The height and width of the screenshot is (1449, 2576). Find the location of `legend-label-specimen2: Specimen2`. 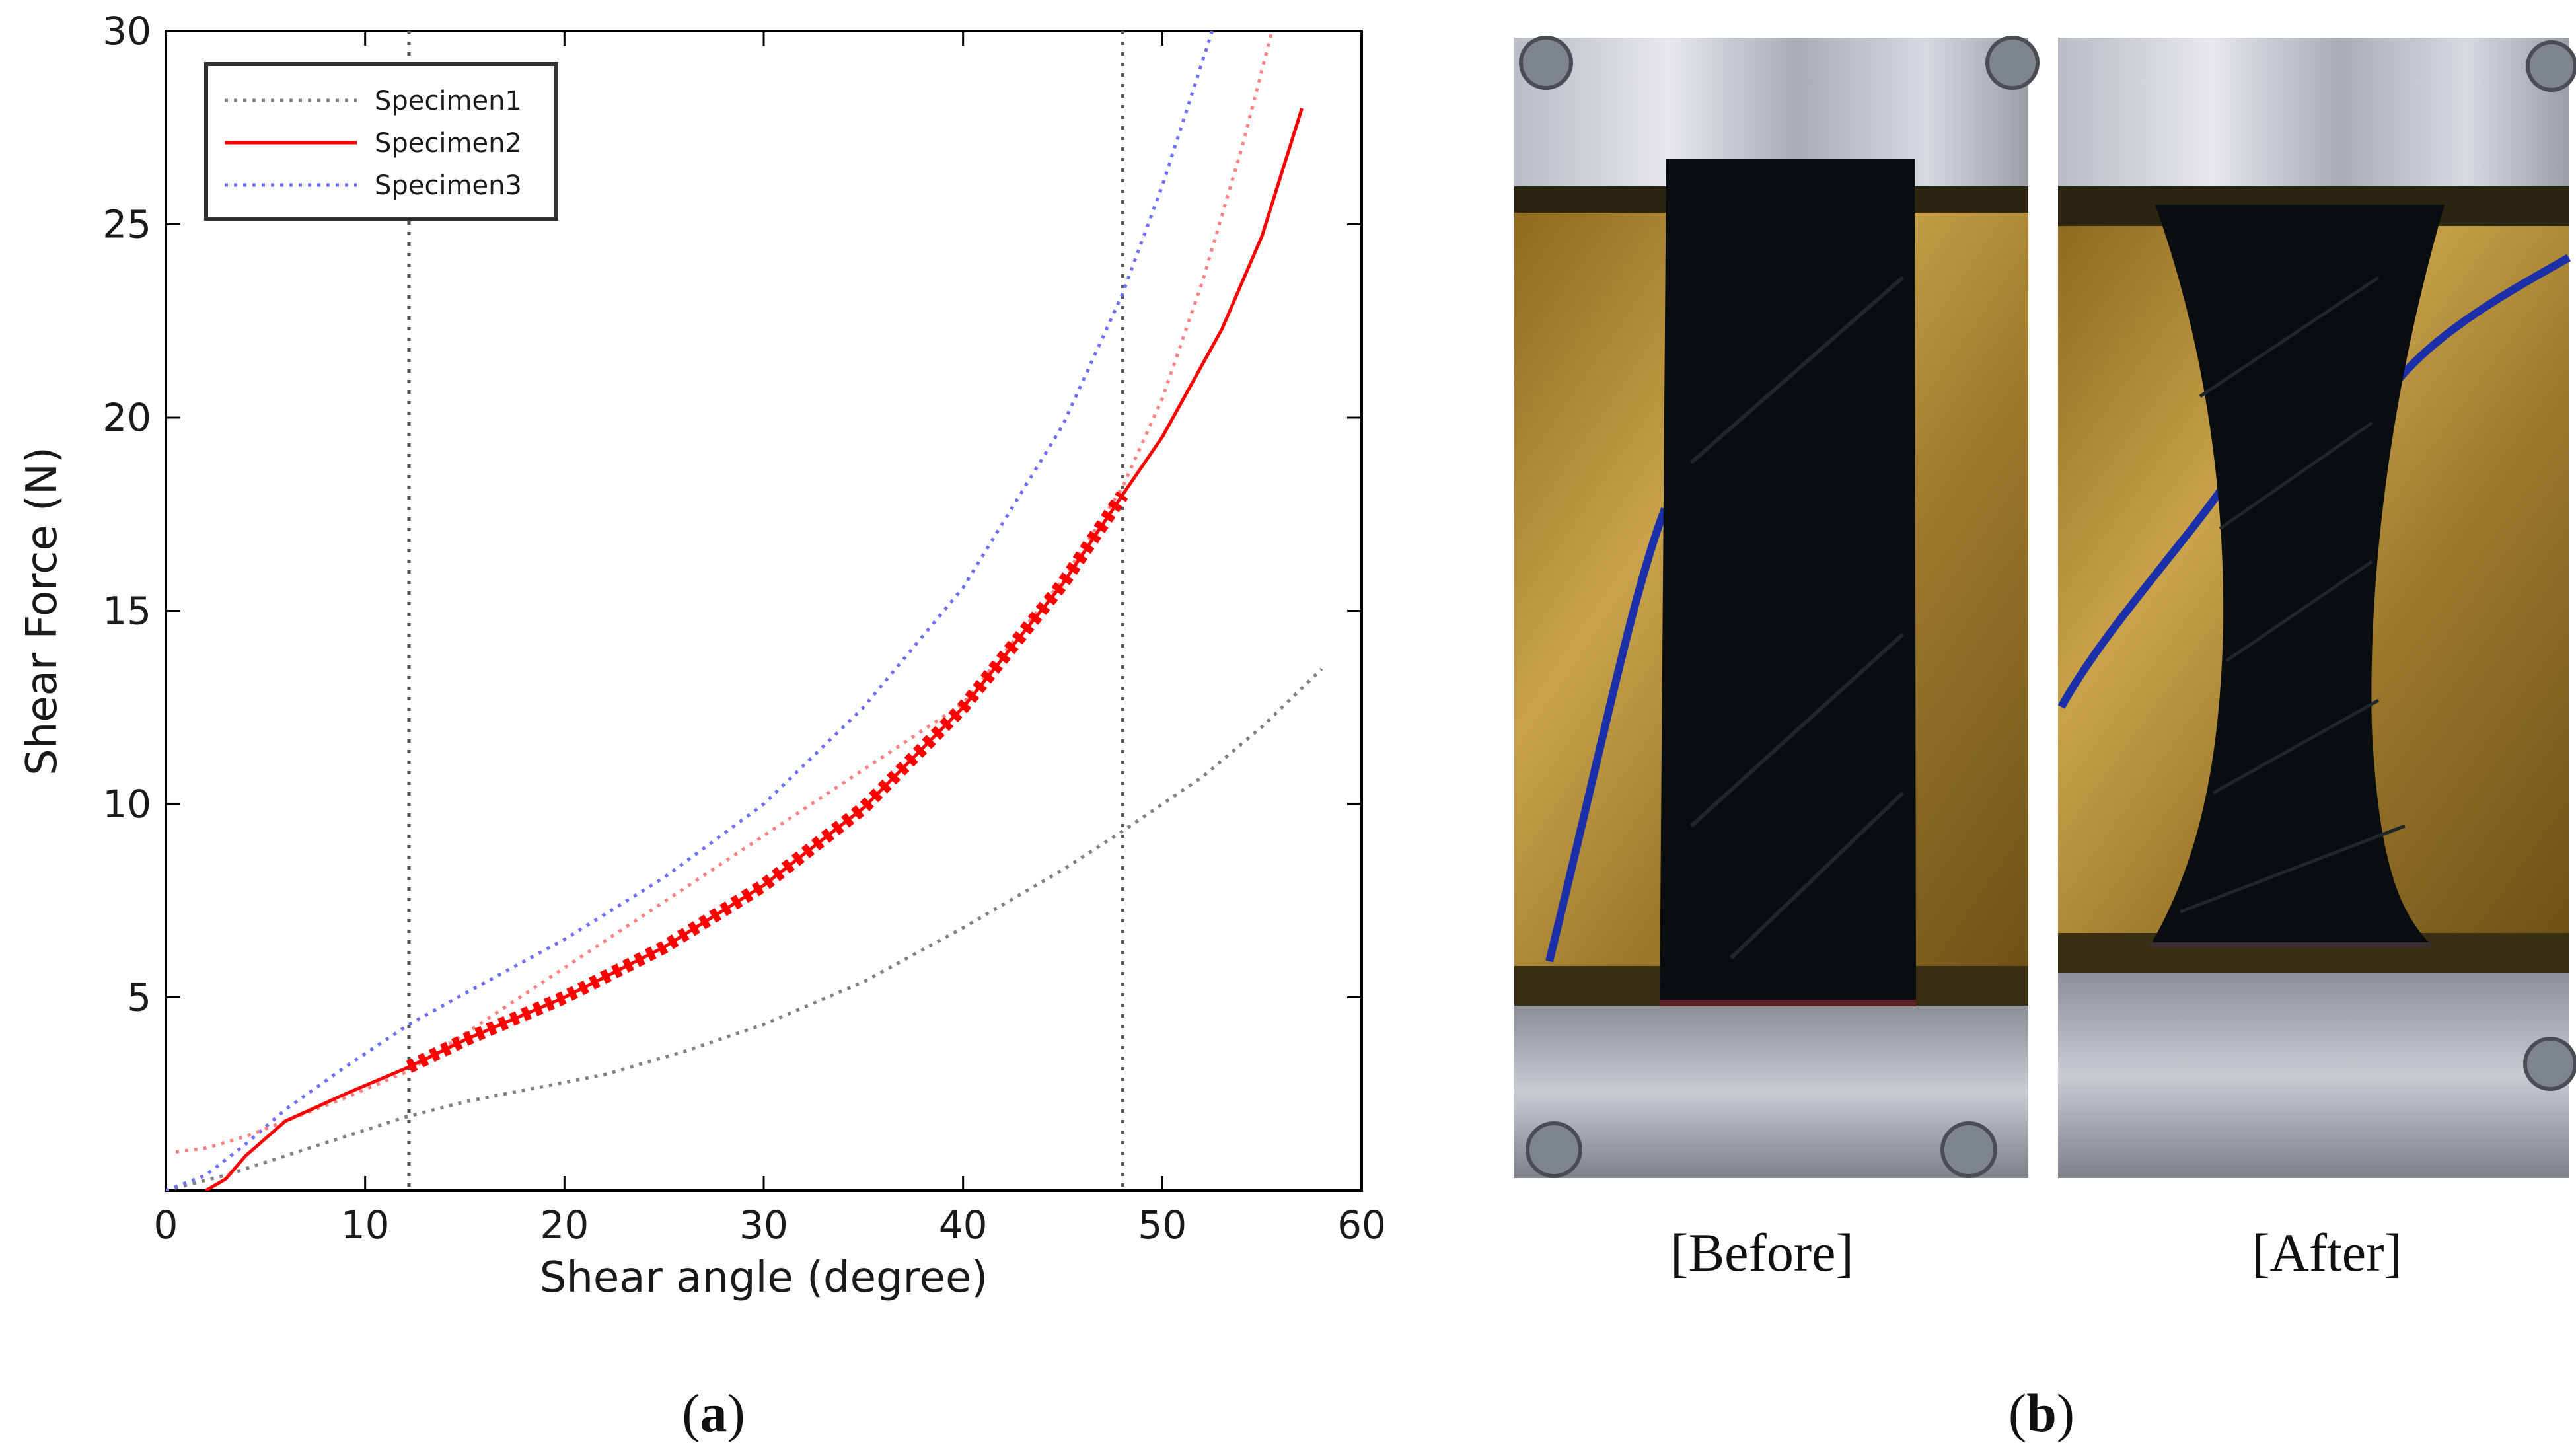

legend-label-specimen2: Specimen2 is located at coordinates (449, 143).